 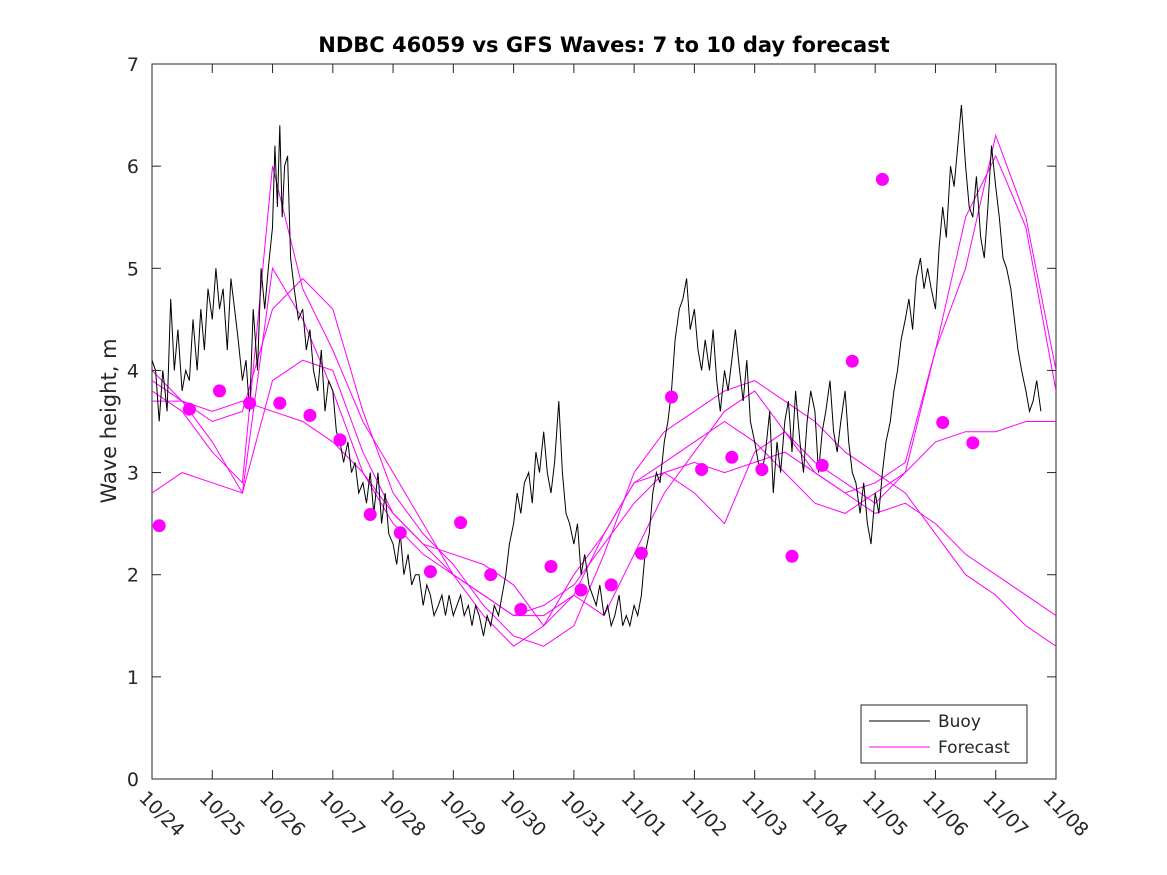 What do you see at coordinates (133, 678) in the screenshot?
I see `y-tick-label: 1` at bounding box center [133, 678].